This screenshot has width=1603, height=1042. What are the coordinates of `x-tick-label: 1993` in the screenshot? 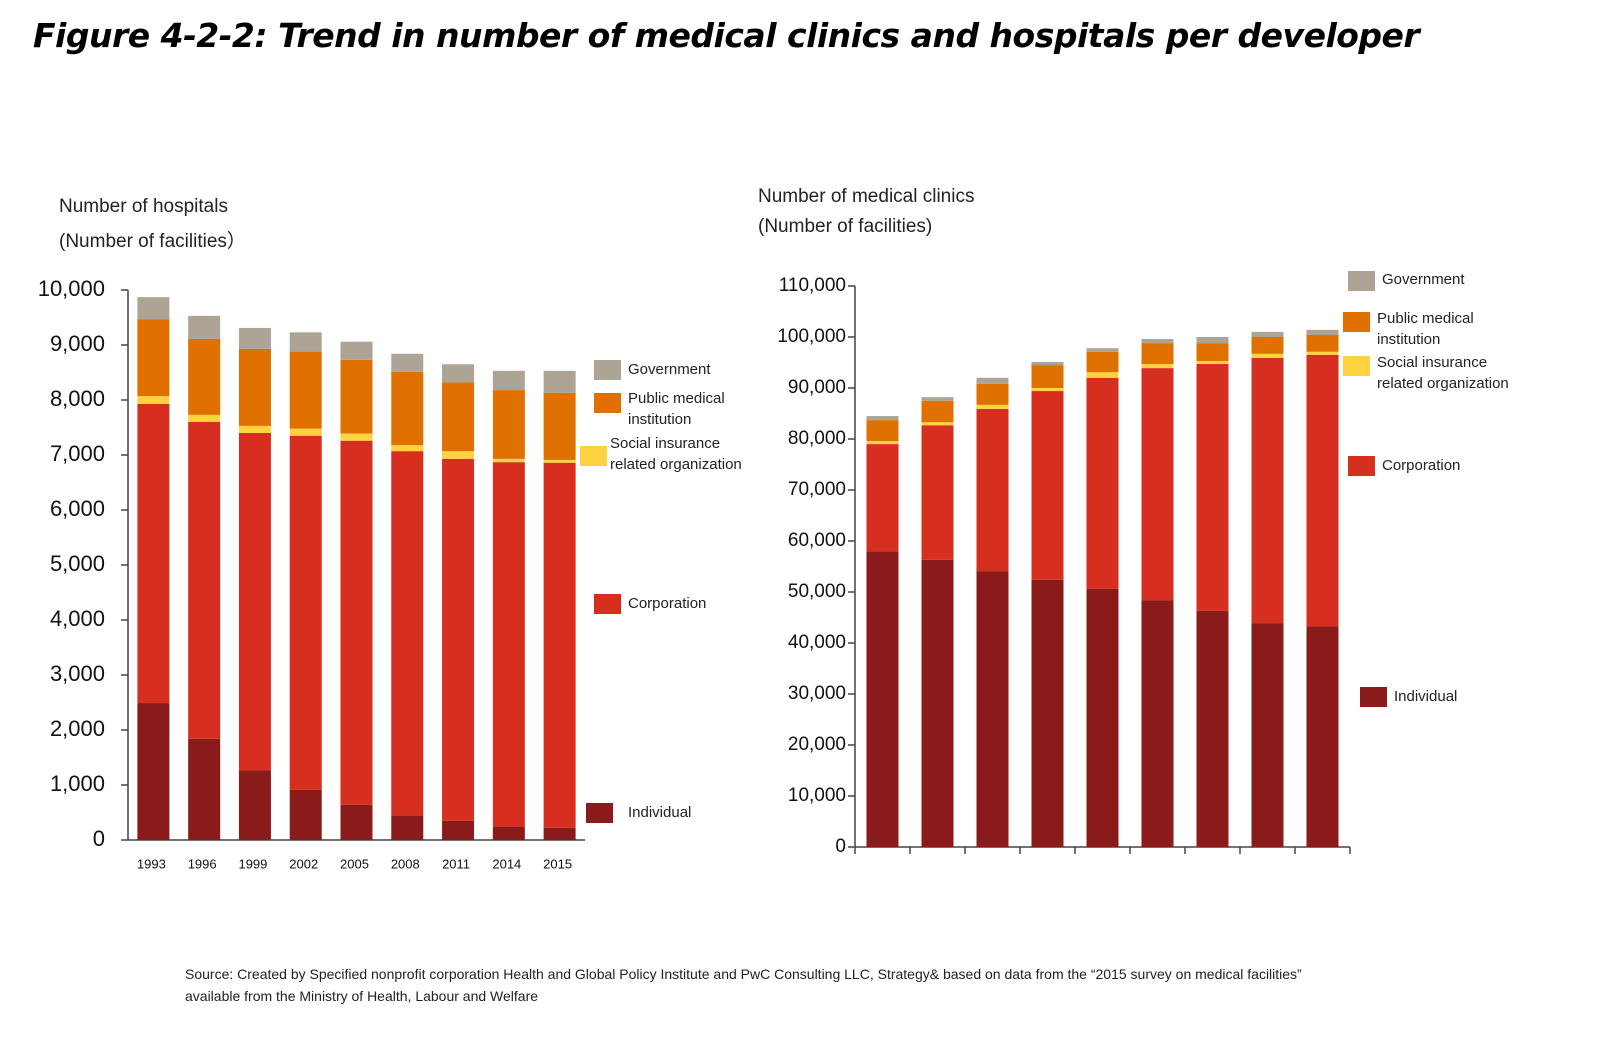 It's located at (151, 863).